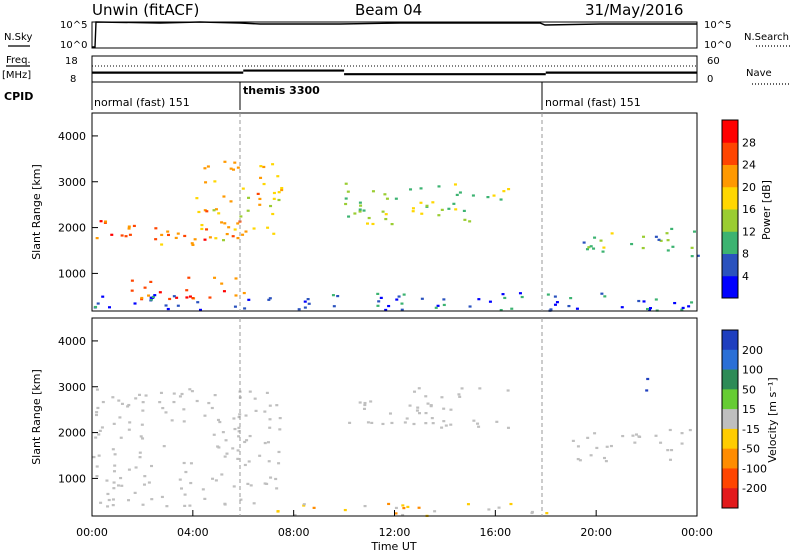 Image resolution: width=800 pixels, height=554 pixels. Describe the element at coordinates (745, 254) in the screenshot. I see `cbar-tick-label: 8` at that location.